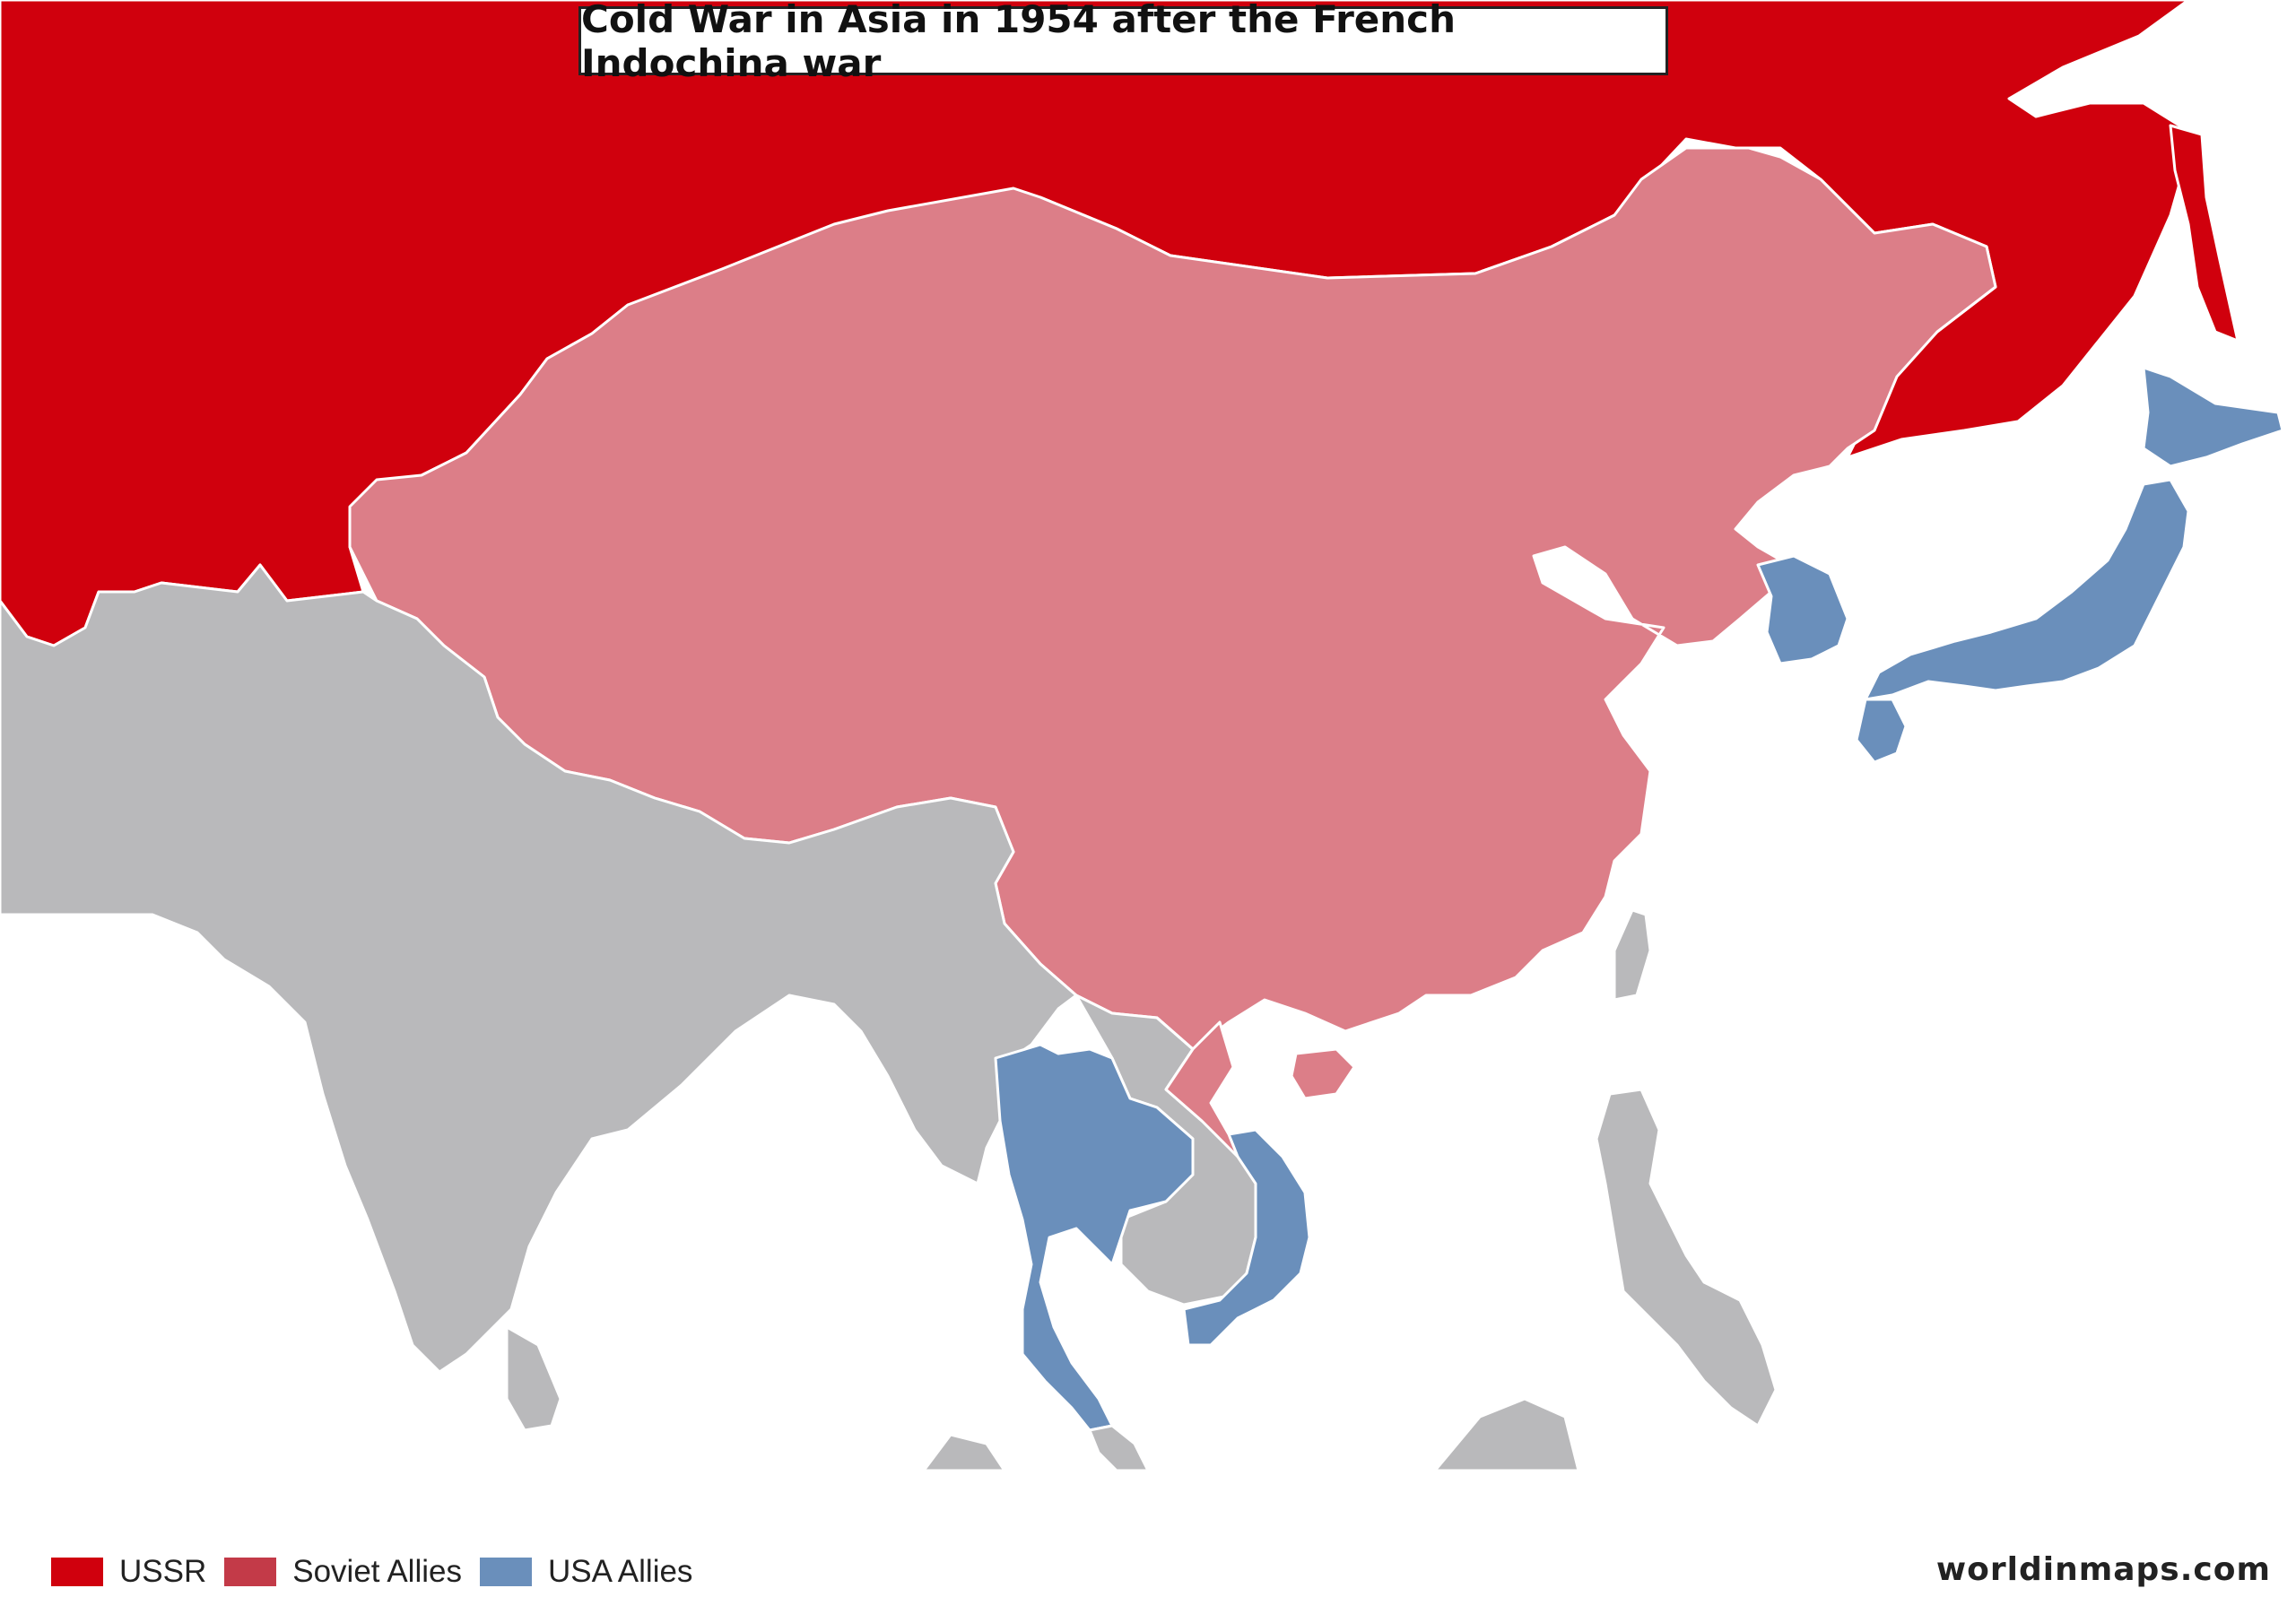 The image size is (2296, 1623). I want to click on legend-swatch-usa-allies, so click(505, 1572).